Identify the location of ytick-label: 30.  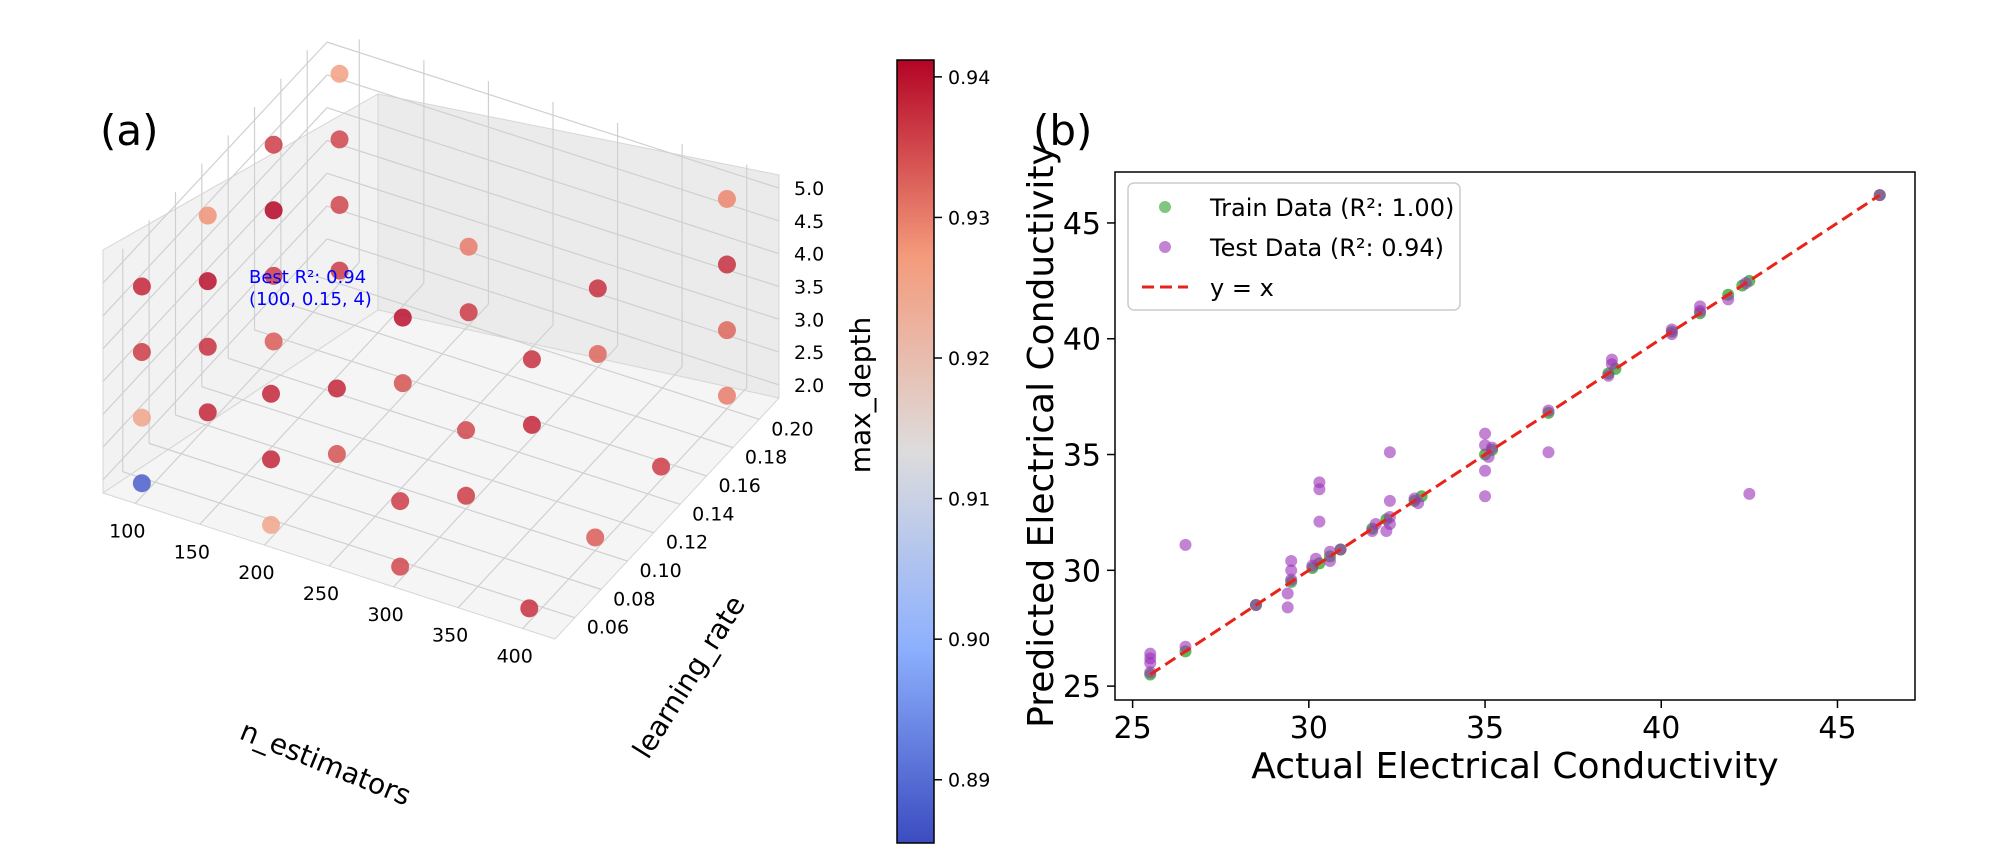
(1082, 571).